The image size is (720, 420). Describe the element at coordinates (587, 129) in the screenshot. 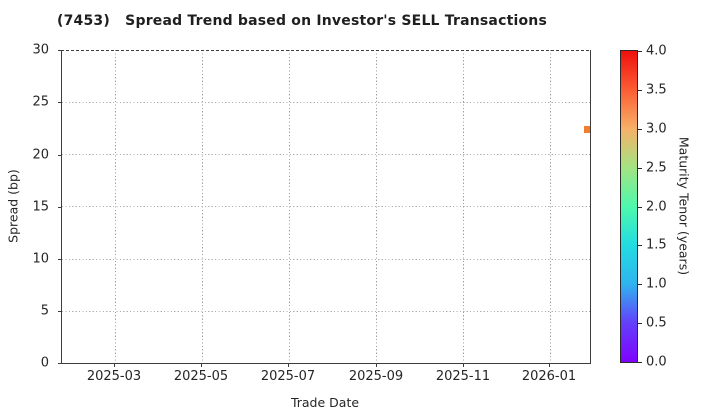

I see `scatter-point` at that location.